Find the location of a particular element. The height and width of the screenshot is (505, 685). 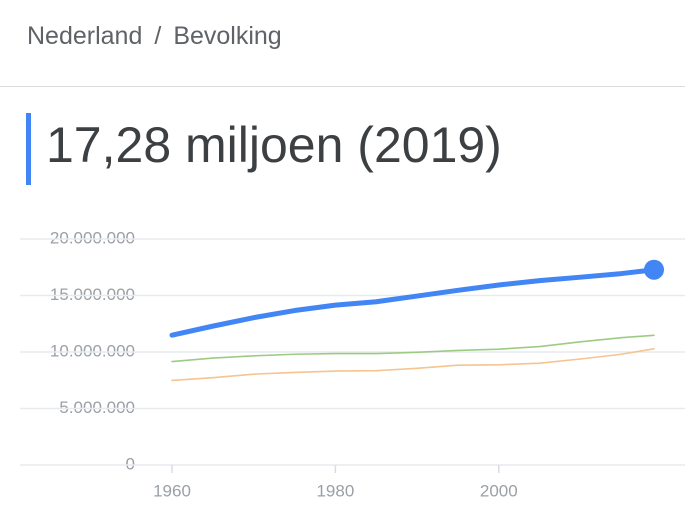

y-tick-label: 0 is located at coordinates (130, 463).